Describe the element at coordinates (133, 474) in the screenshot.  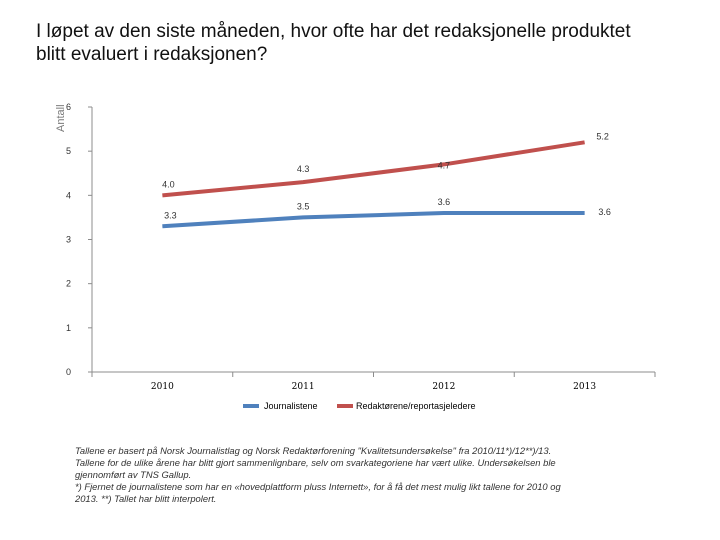
I see `footnote-line-3: gjennomført av TNS Gallup.` at that location.